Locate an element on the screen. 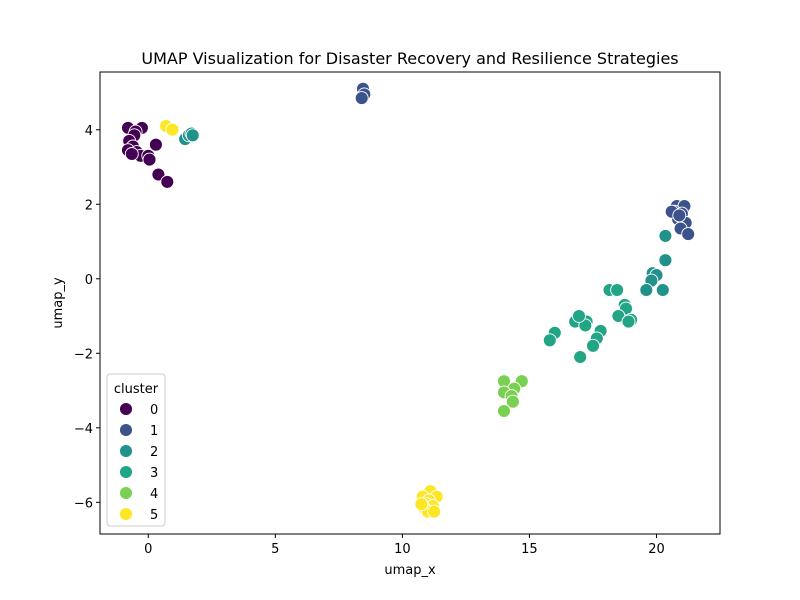 The image size is (800, 600). legend: cluster 0 1 2 3 4 5 is located at coordinates (136, 450).